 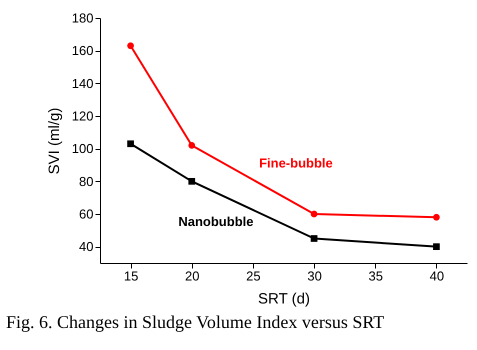 I want to click on series-label: Fine-bubble, so click(x=296, y=163).